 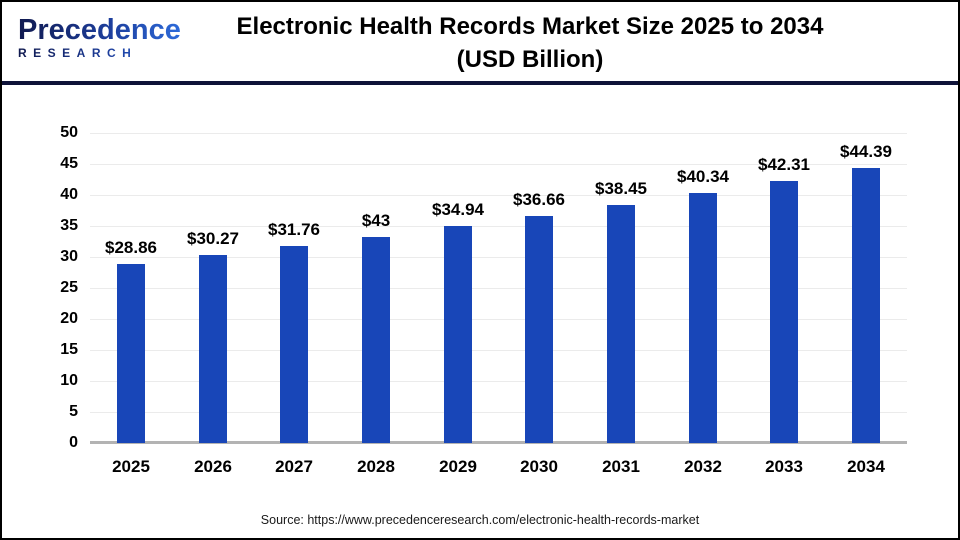 What do you see at coordinates (294, 229) in the screenshot?
I see `bar-value-label: $31.76` at bounding box center [294, 229].